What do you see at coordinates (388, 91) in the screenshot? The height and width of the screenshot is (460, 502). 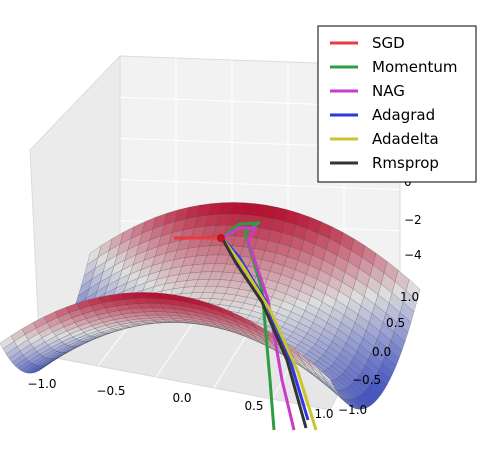 I see `legend-label: NAG` at bounding box center [388, 91].